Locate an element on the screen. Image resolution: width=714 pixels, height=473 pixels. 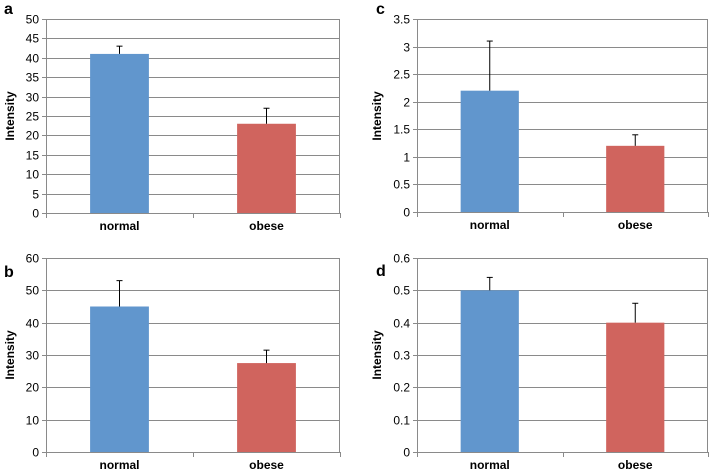
y-tick-label: 15 is located at coordinates (33, 156).